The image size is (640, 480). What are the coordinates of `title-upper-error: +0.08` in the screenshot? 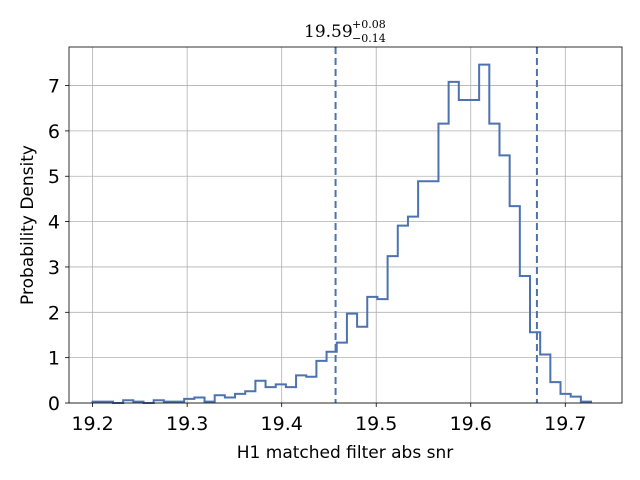 It's located at (369, 24).